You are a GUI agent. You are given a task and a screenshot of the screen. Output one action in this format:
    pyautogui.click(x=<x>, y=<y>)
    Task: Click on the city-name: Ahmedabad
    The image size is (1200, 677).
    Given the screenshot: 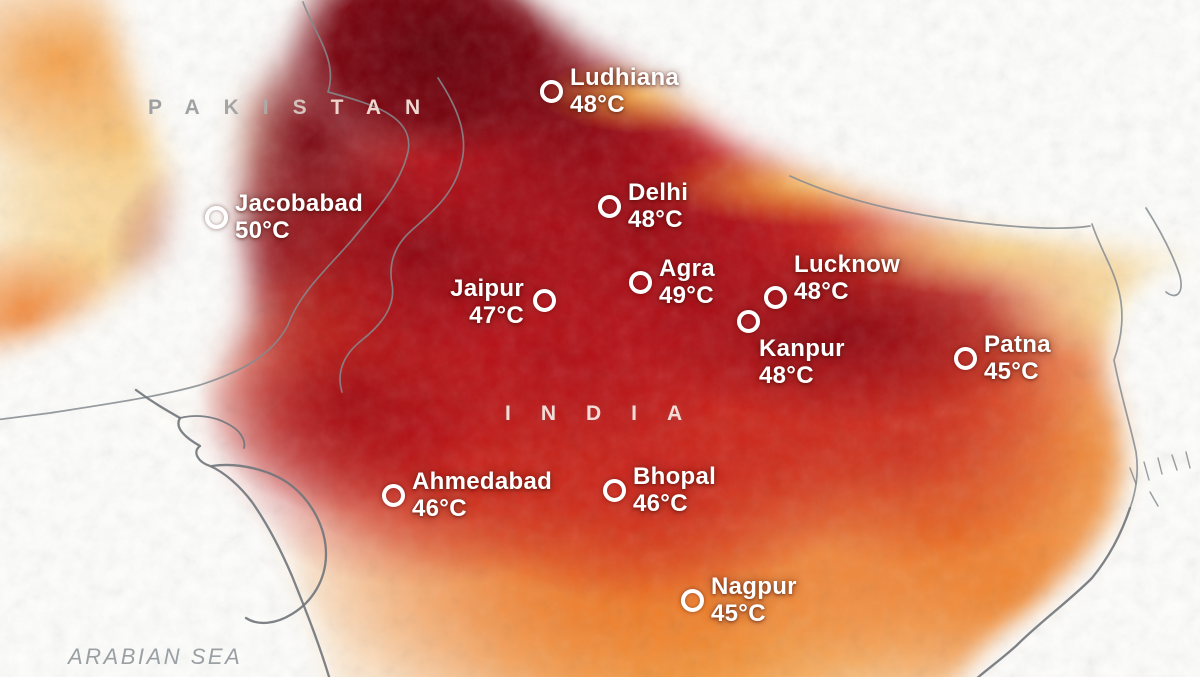 What is the action you would take?
    pyautogui.click(x=482, y=481)
    